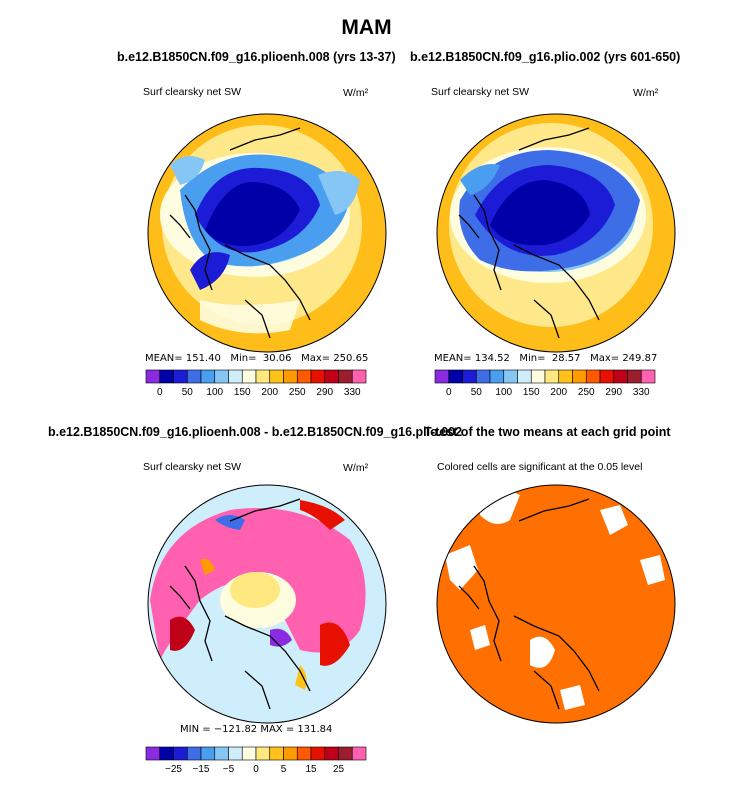 Image resolution: width=733 pixels, height=808 pixels. What do you see at coordinates (324, 392) in the screenshot?
I see `cb1-tick-label: 290` at bounding box center [324, 392].